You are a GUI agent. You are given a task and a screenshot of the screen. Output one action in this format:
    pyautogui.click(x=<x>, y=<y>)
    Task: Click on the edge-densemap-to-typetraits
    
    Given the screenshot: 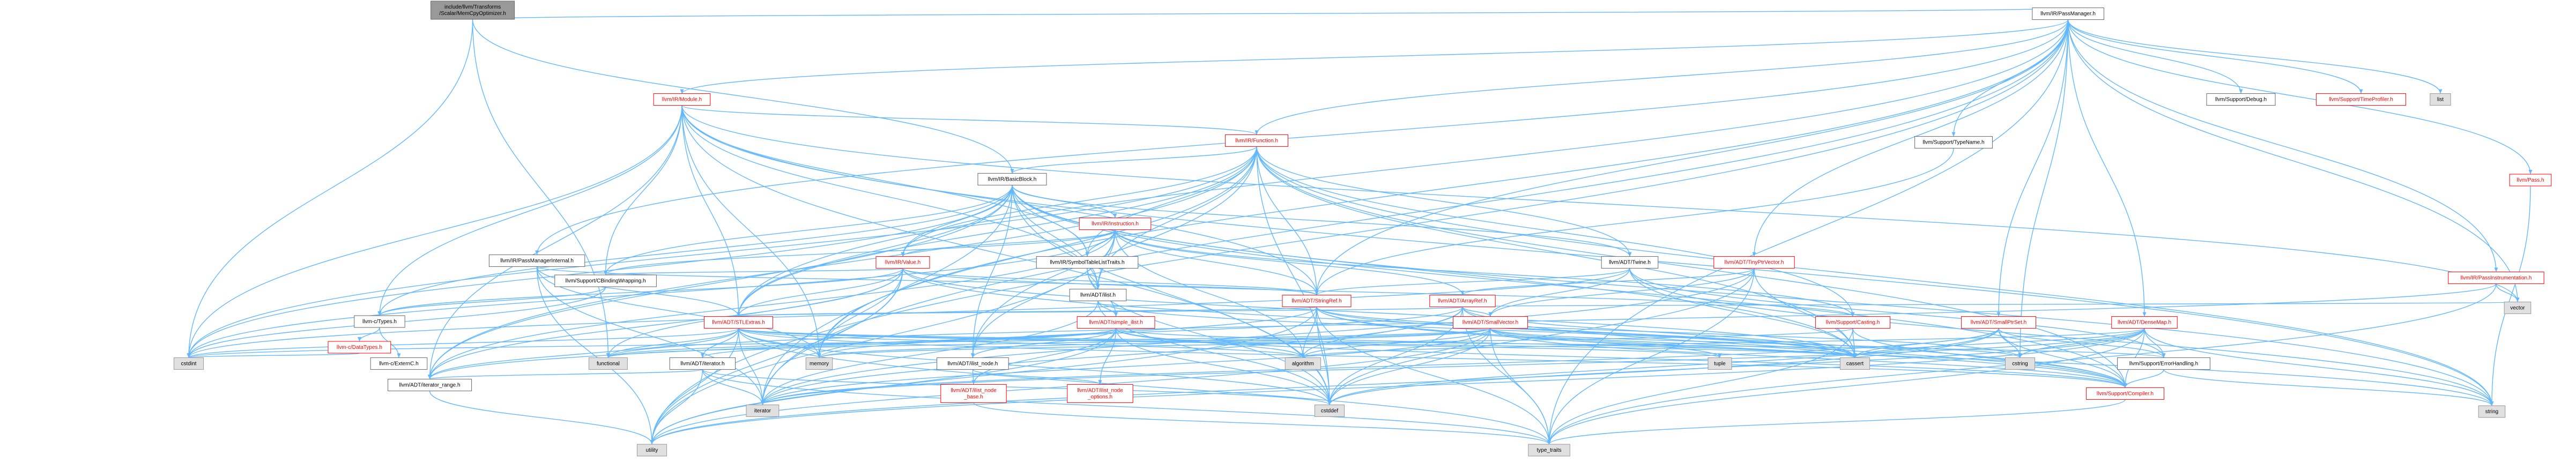 What is the action you would take?
    pyautogui.click(x=1847, y=387)
    